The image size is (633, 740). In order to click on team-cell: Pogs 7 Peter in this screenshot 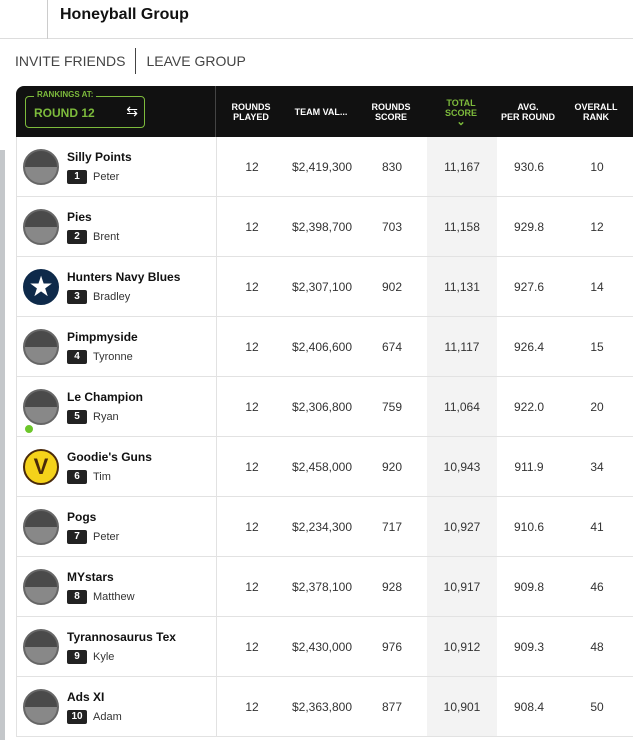, I will do `click(117, 526)`.